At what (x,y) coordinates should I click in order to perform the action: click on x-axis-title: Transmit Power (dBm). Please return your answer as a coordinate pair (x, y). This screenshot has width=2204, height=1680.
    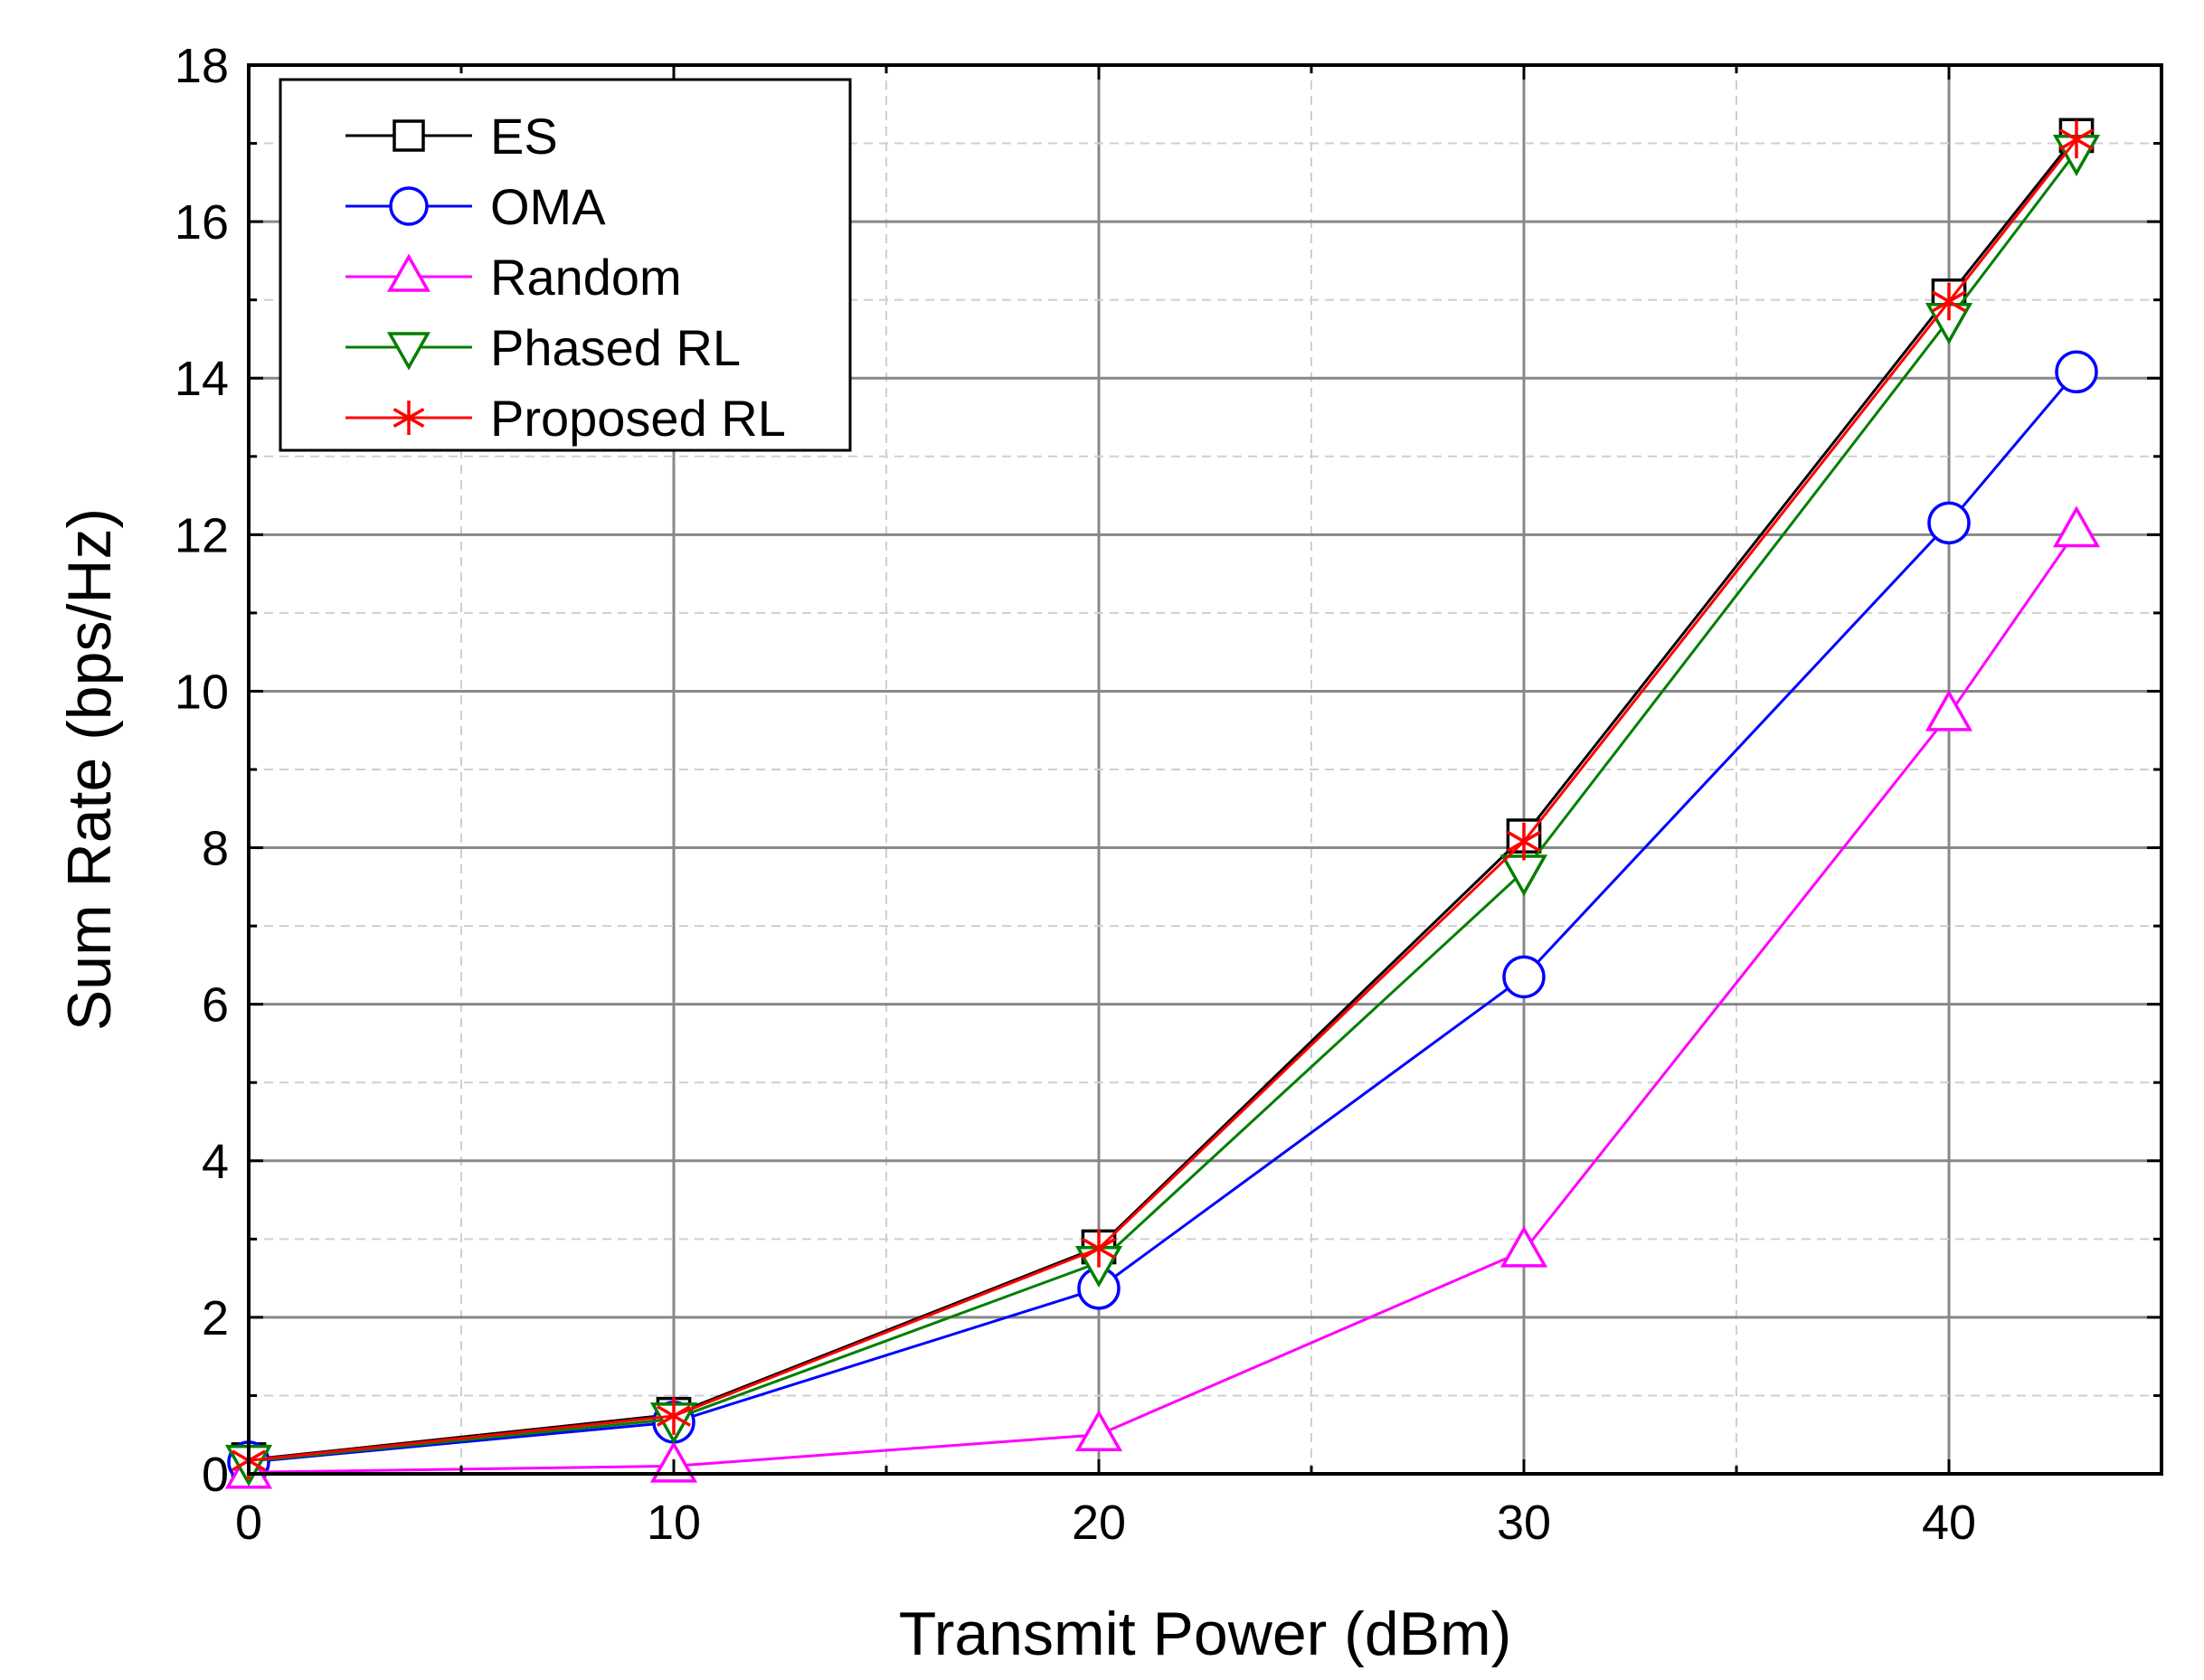
    Looking at the image, I should click on (1206, 1634).